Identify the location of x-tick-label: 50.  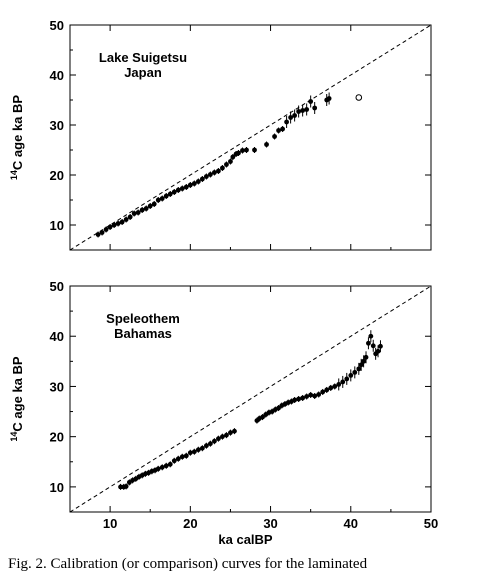
(431, 523).